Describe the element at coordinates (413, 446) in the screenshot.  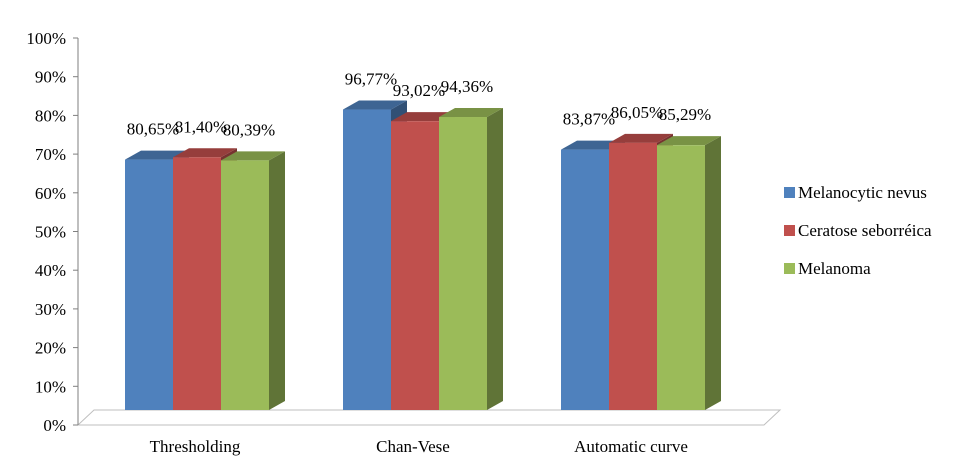
I see `category-label: Chan-Vese` at that location.